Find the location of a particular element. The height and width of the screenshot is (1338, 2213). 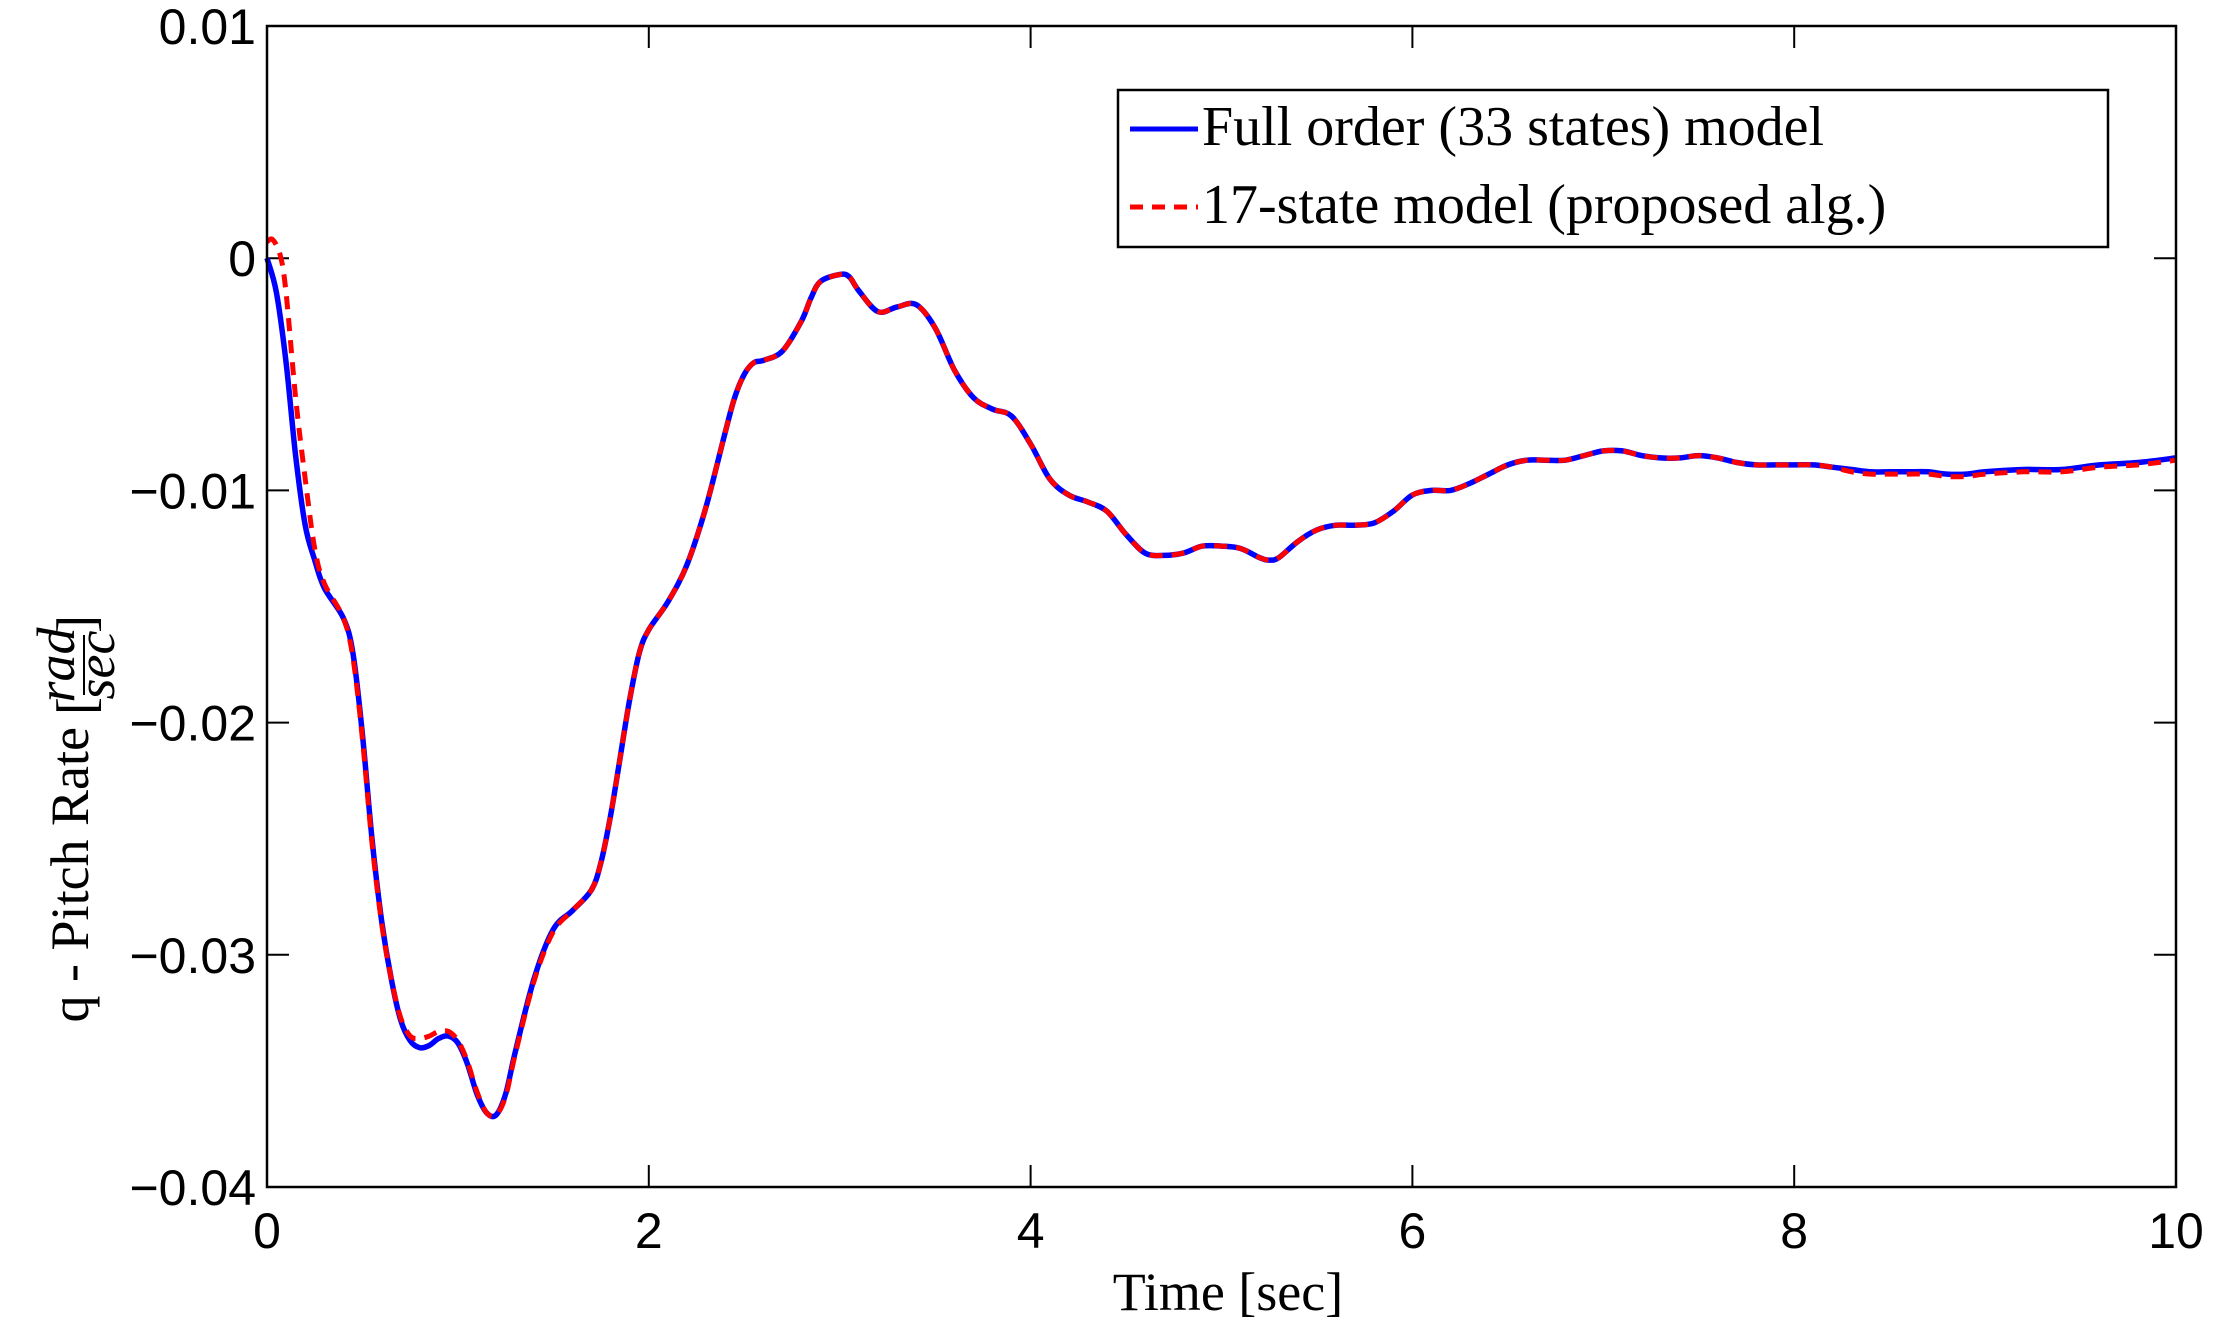

x-axis-title: Time [sec] is located at coordinates (1228, 1292).